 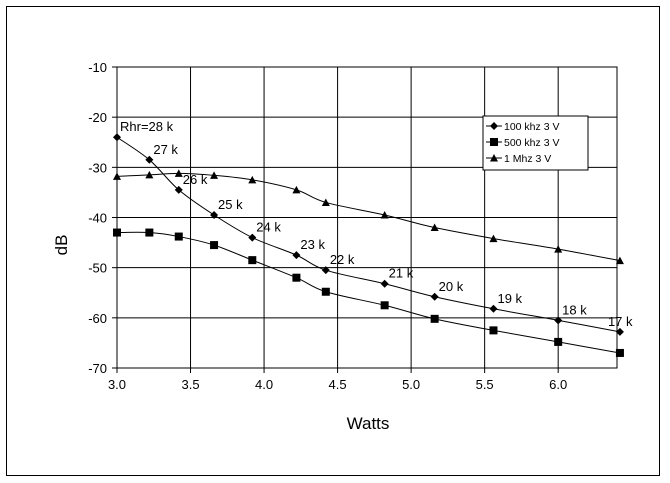 What do you see at coordinates (230, 204) in the screenshot?
I see `resistance-label: 25 k` at bounding box center [230, 204].